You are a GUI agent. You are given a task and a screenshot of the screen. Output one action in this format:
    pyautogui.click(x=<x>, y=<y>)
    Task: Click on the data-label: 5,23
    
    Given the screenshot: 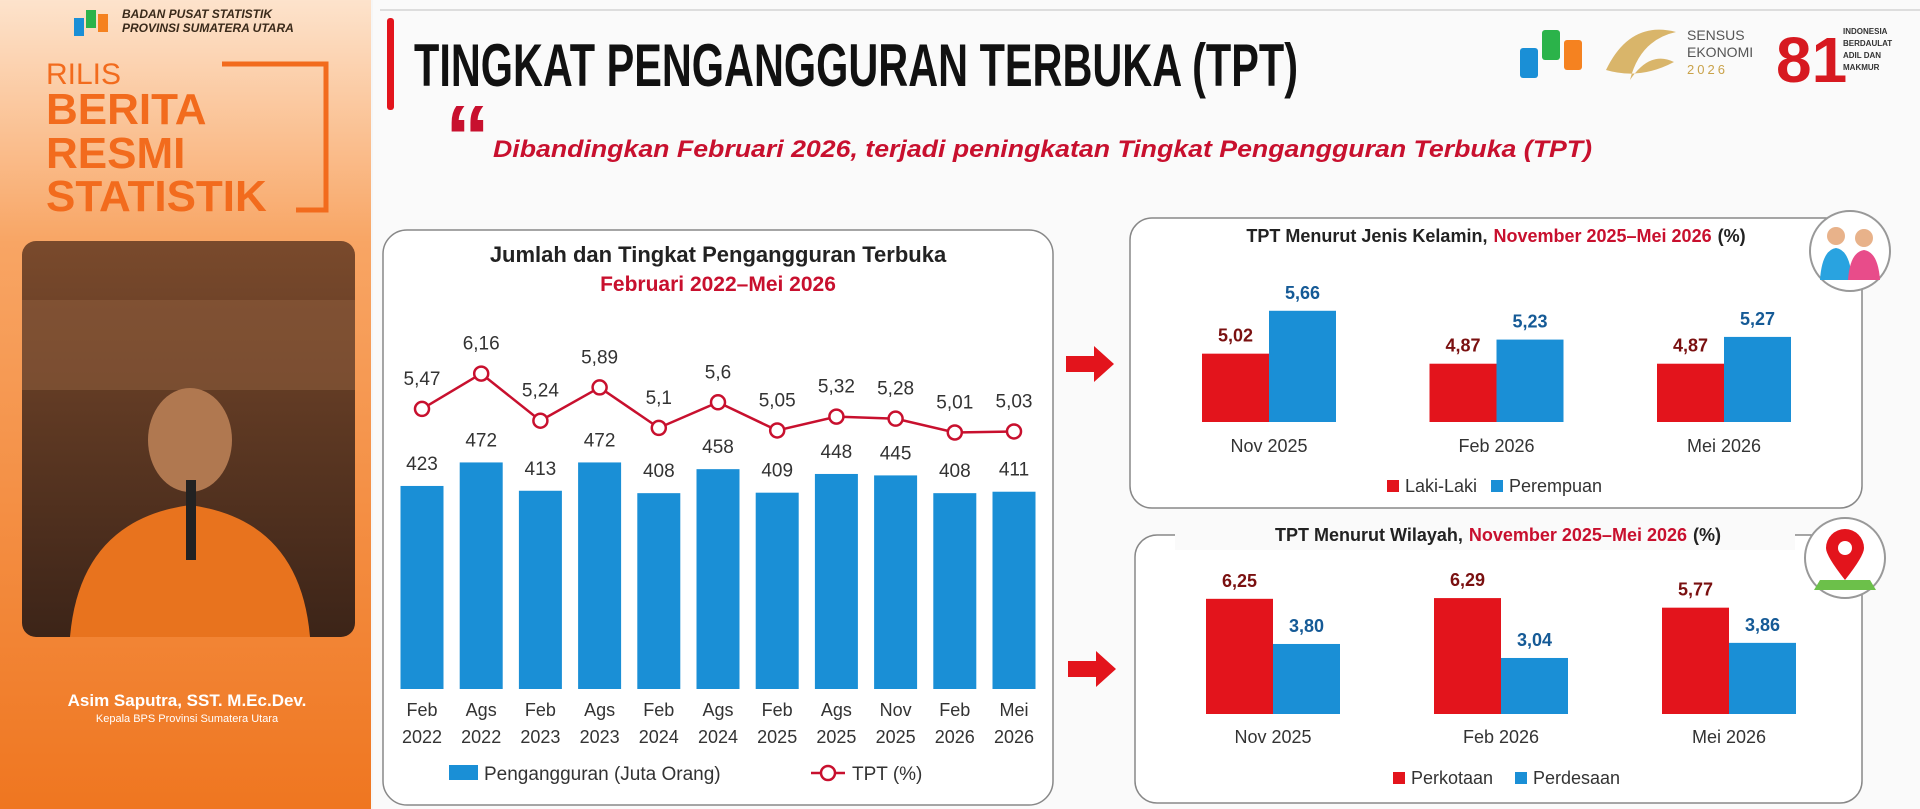 What is the action you would take?
    pyautogui.click(x=1529, y=322)
    